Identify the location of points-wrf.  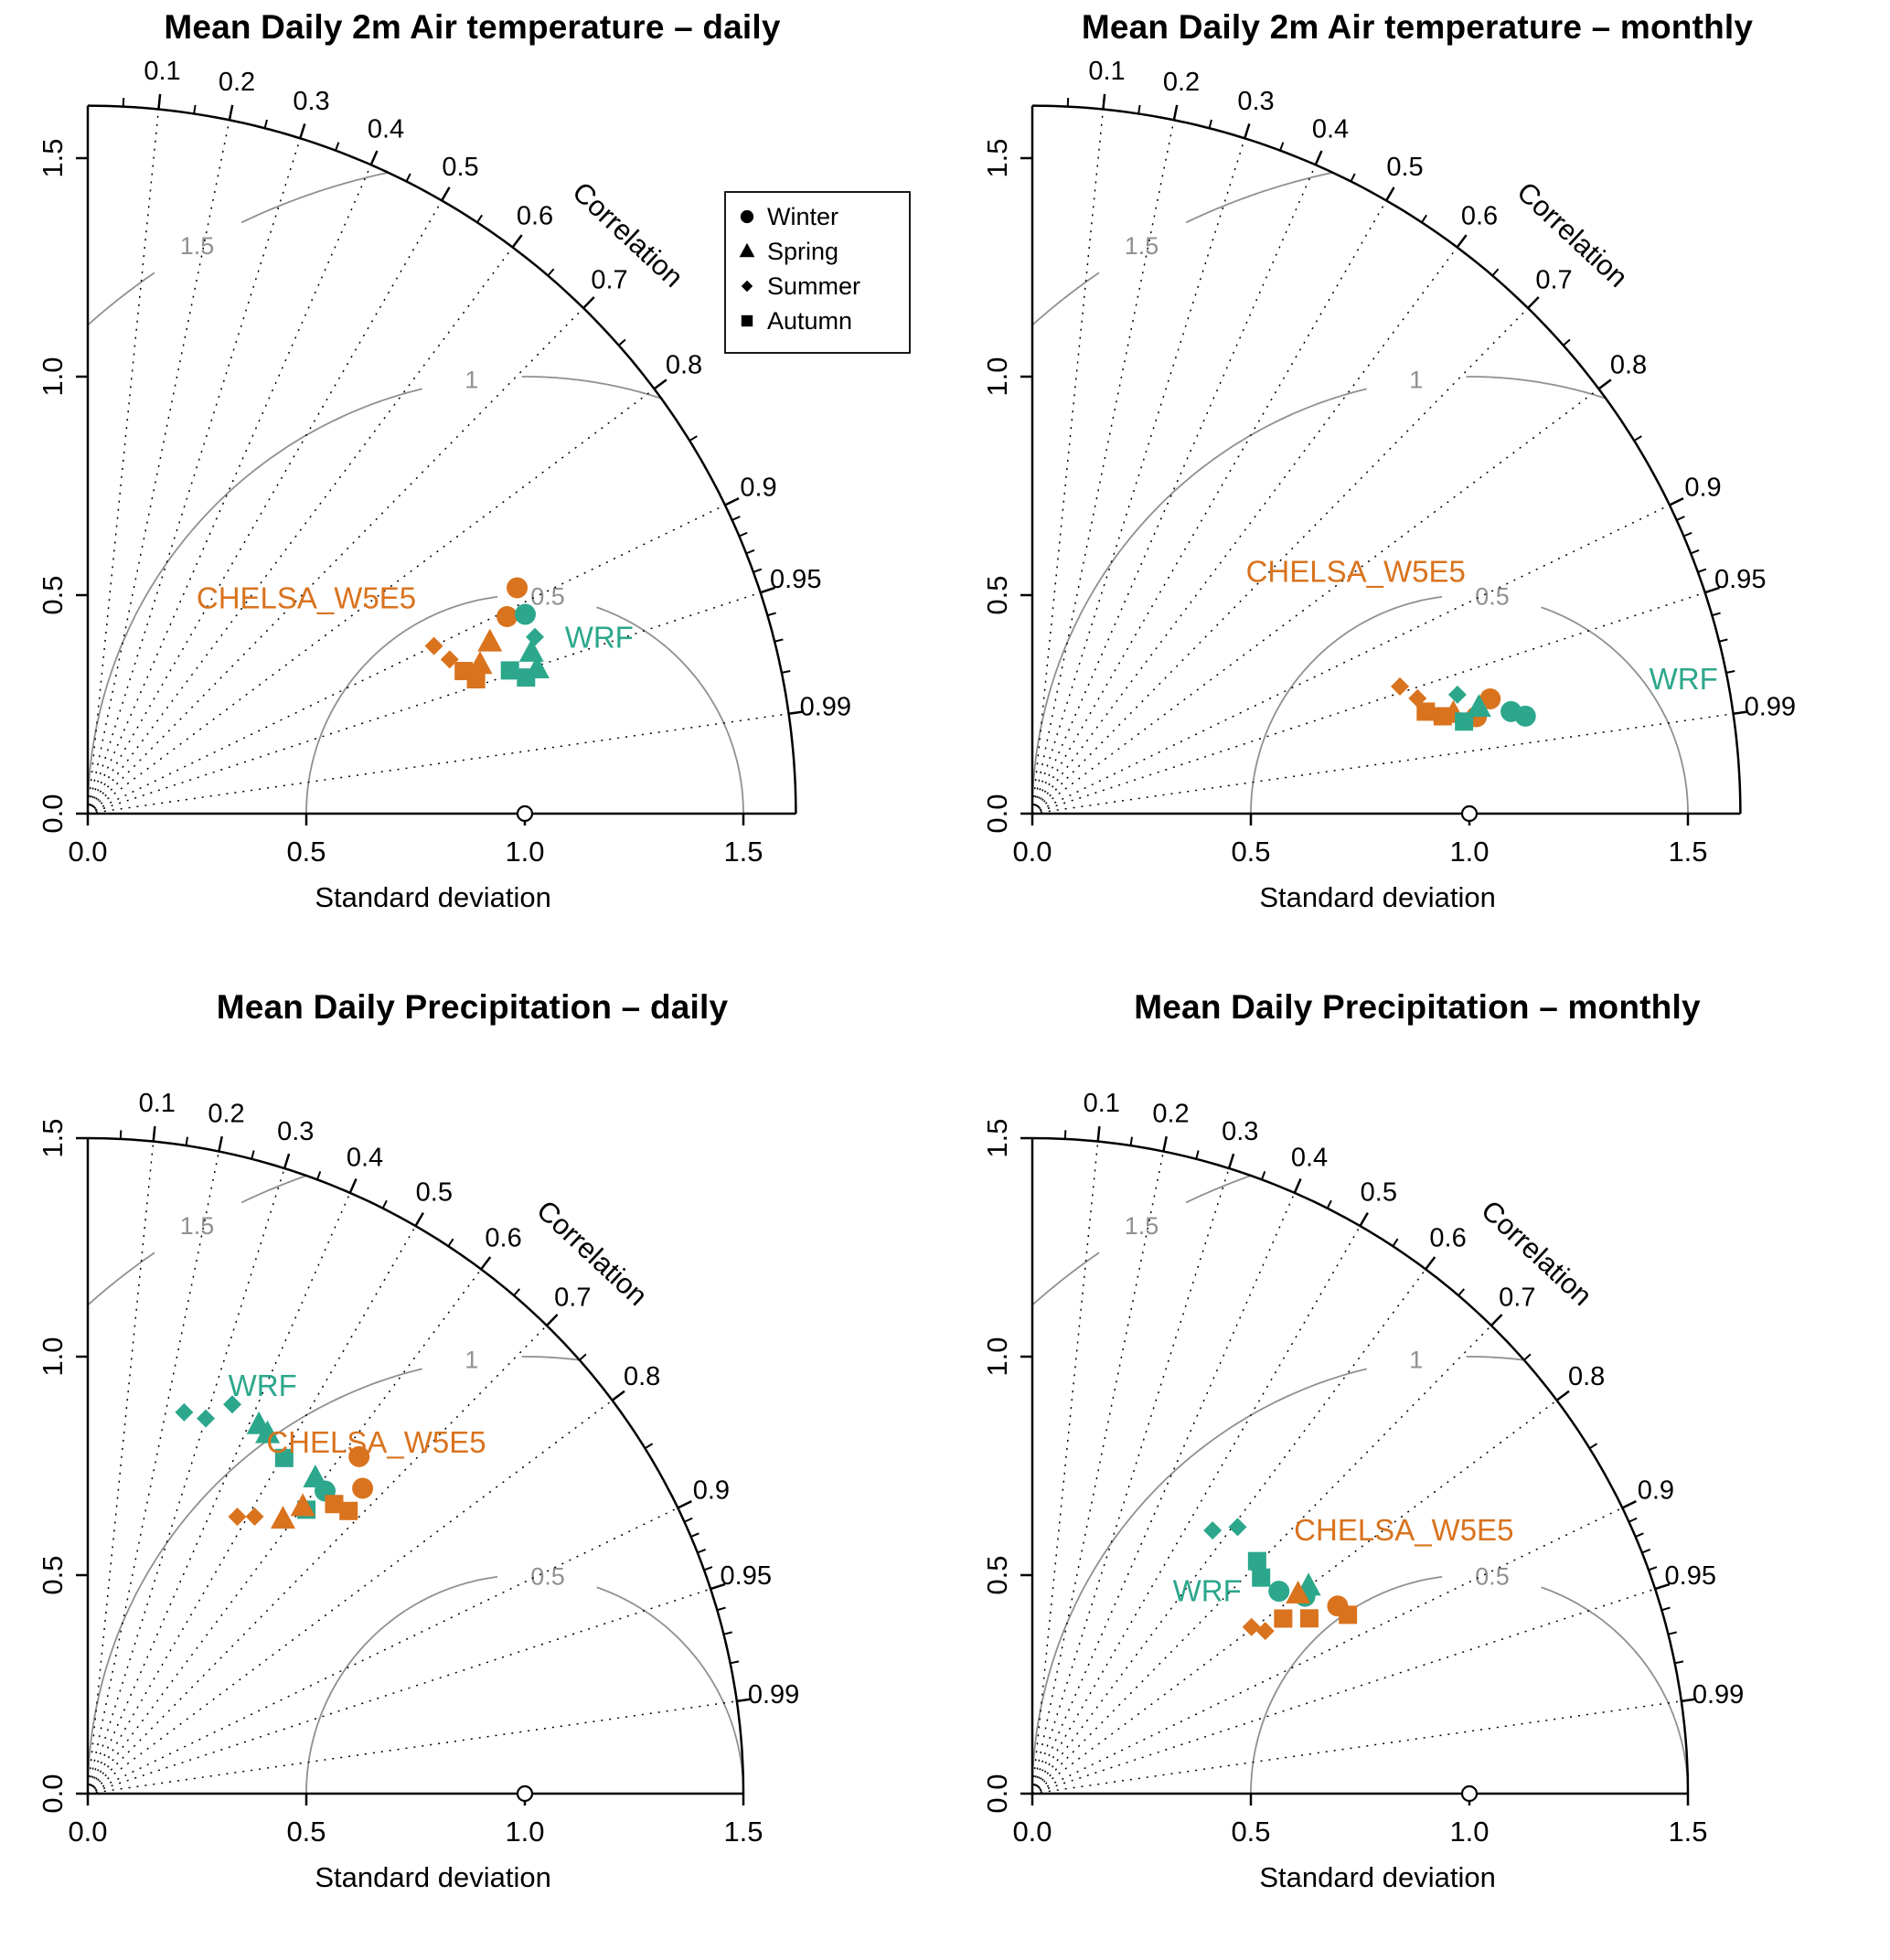
(1491, 708).